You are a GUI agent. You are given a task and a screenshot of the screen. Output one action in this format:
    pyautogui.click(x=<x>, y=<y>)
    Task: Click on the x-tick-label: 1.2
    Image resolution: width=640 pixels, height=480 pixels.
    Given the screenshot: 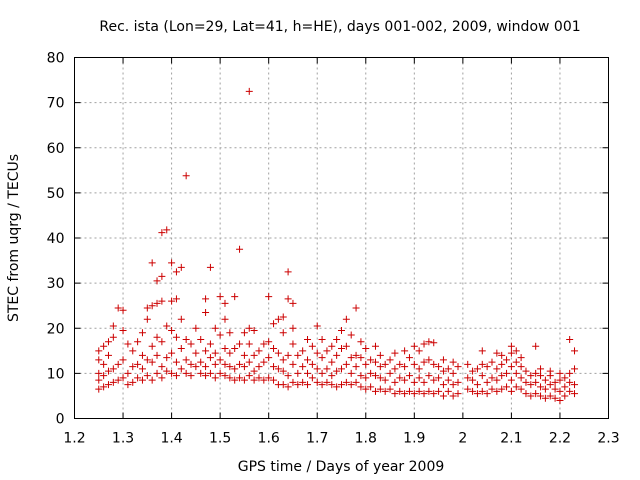 What is the action you would take?
    pyautogui.click(x=74, y=439)
    